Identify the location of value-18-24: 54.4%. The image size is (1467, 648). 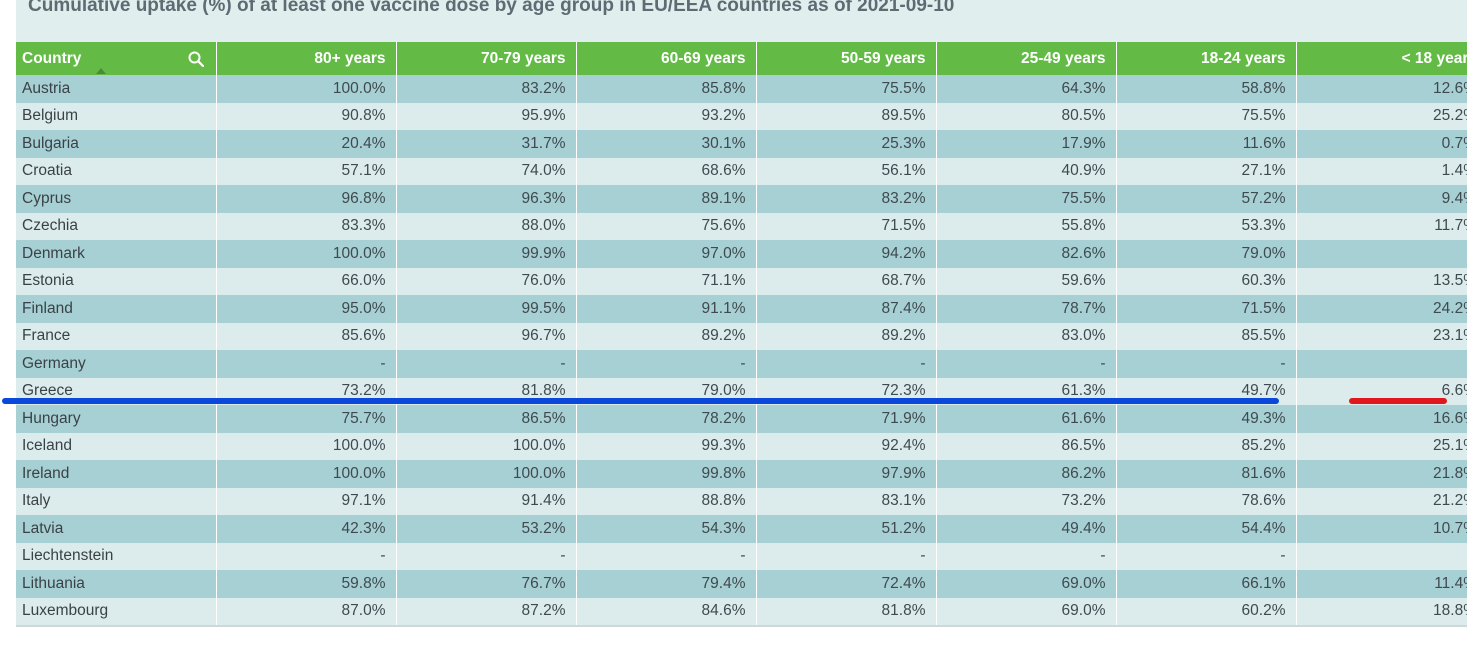
(1205, 529).